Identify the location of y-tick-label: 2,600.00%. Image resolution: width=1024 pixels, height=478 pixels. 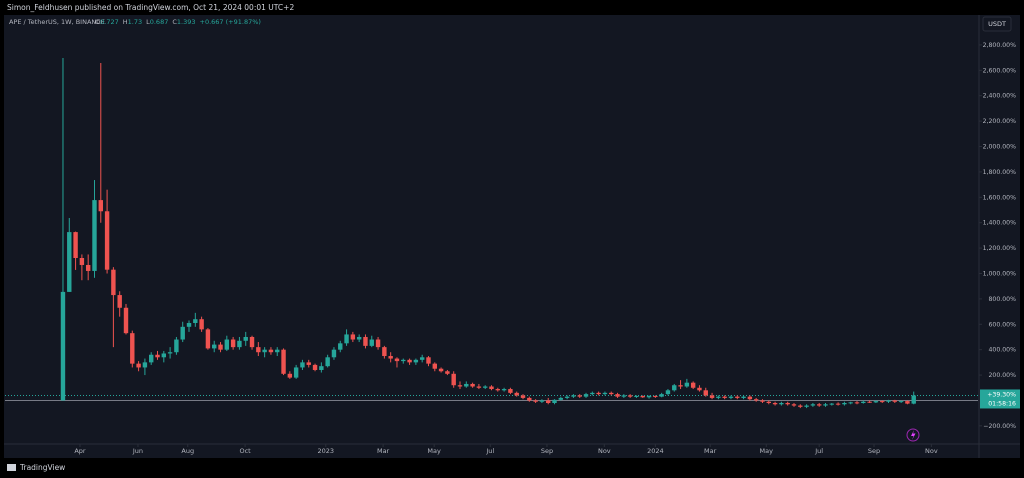
(1000, 70).